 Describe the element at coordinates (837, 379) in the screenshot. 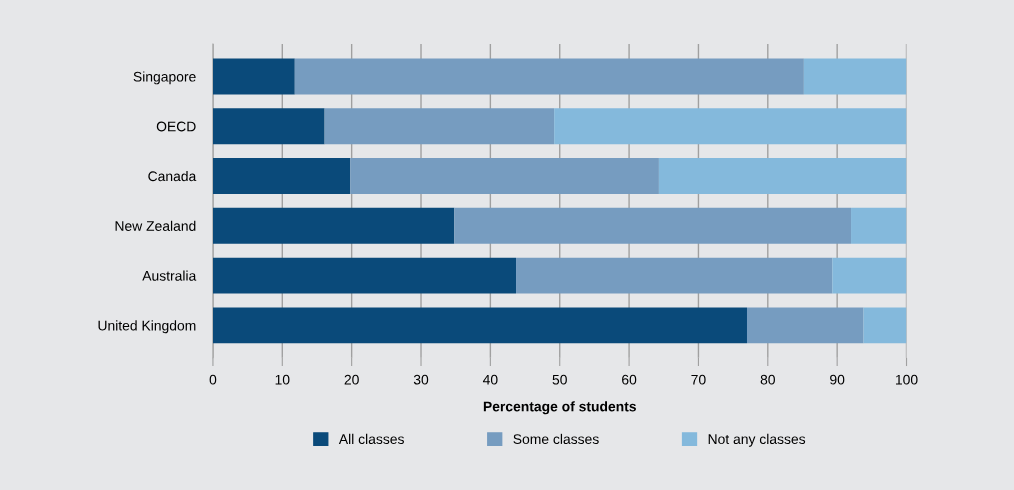

I see `x-tick-label: 90` at that location.